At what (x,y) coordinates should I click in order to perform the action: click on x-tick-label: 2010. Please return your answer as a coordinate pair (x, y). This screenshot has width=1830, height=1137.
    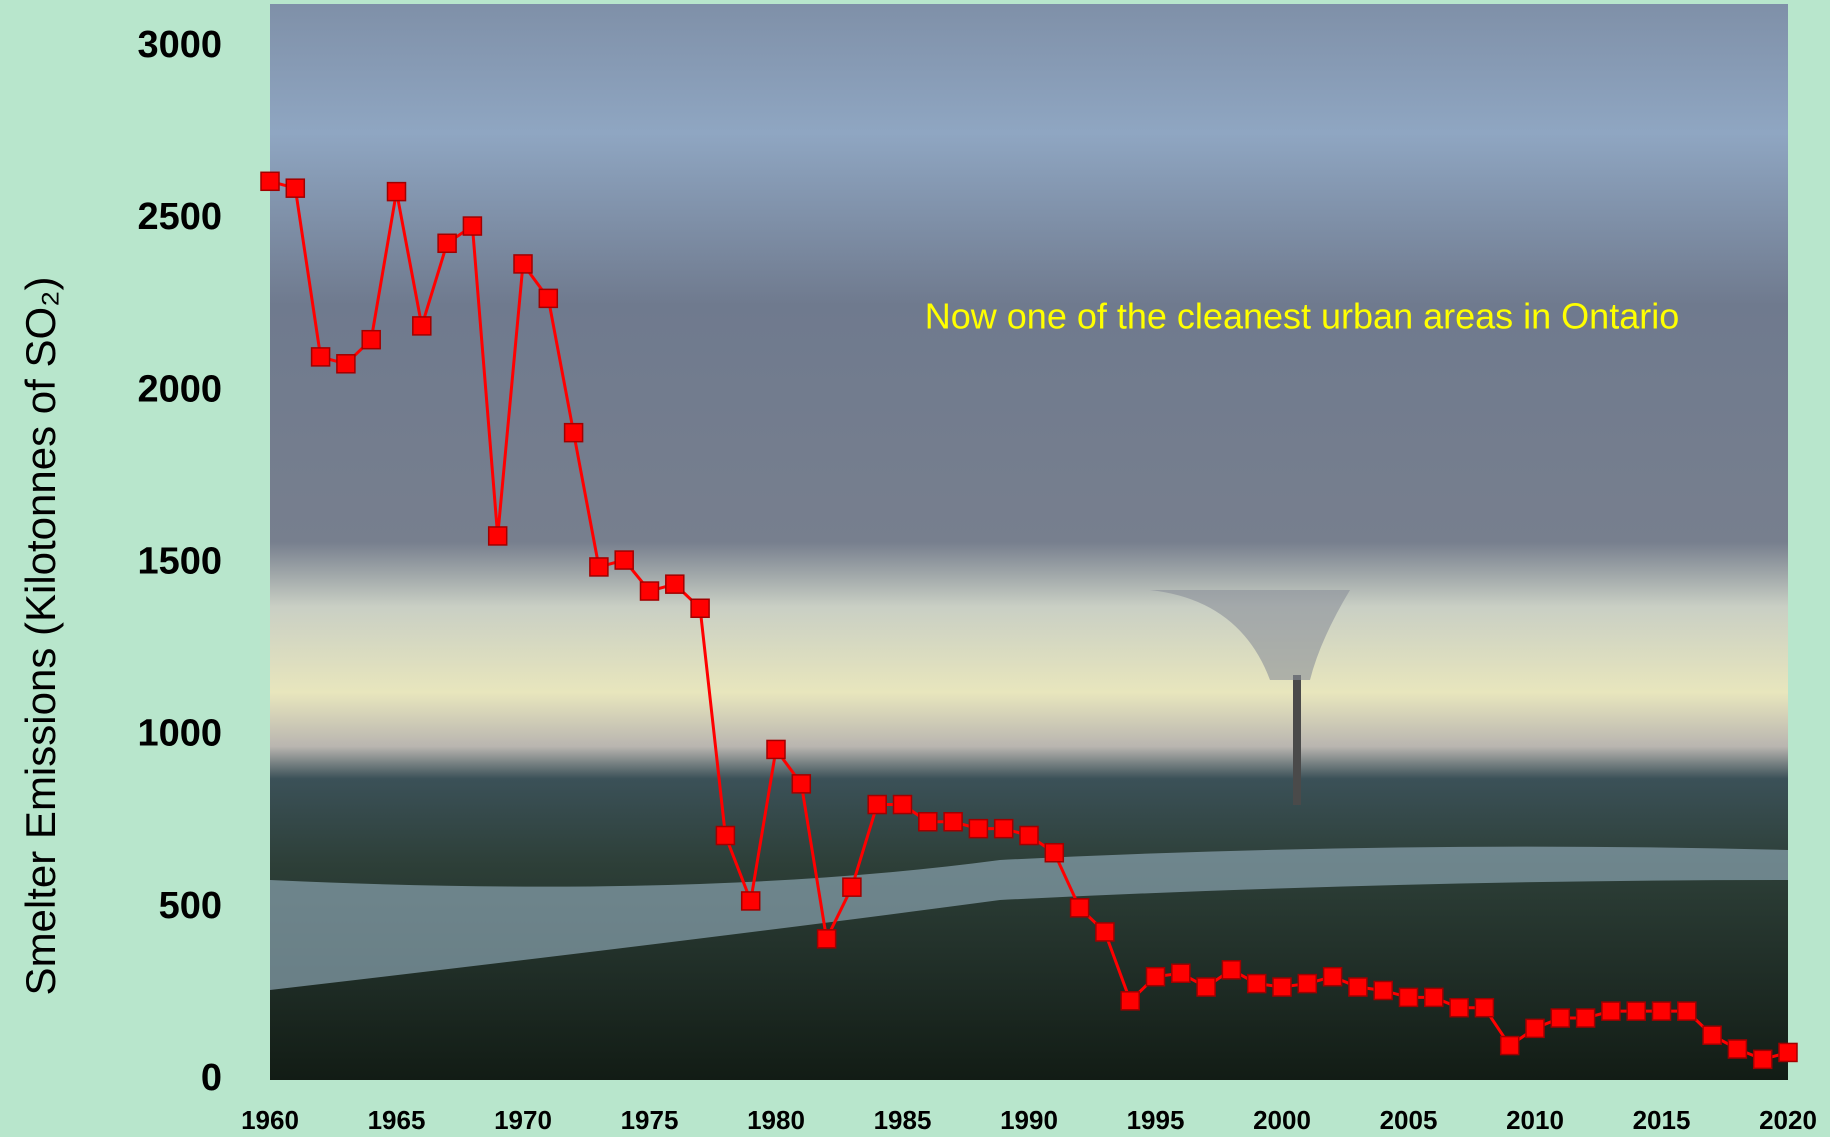
    Looking at the image, I should click on (1535, 1120).